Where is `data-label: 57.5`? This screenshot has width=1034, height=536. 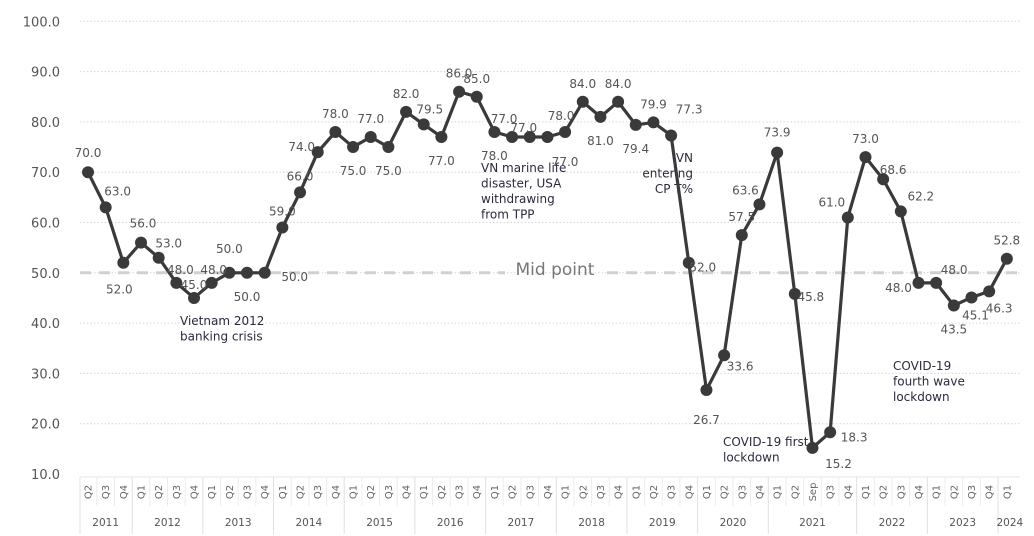 data-label: 57.5 is located at coordinates (741, 217).